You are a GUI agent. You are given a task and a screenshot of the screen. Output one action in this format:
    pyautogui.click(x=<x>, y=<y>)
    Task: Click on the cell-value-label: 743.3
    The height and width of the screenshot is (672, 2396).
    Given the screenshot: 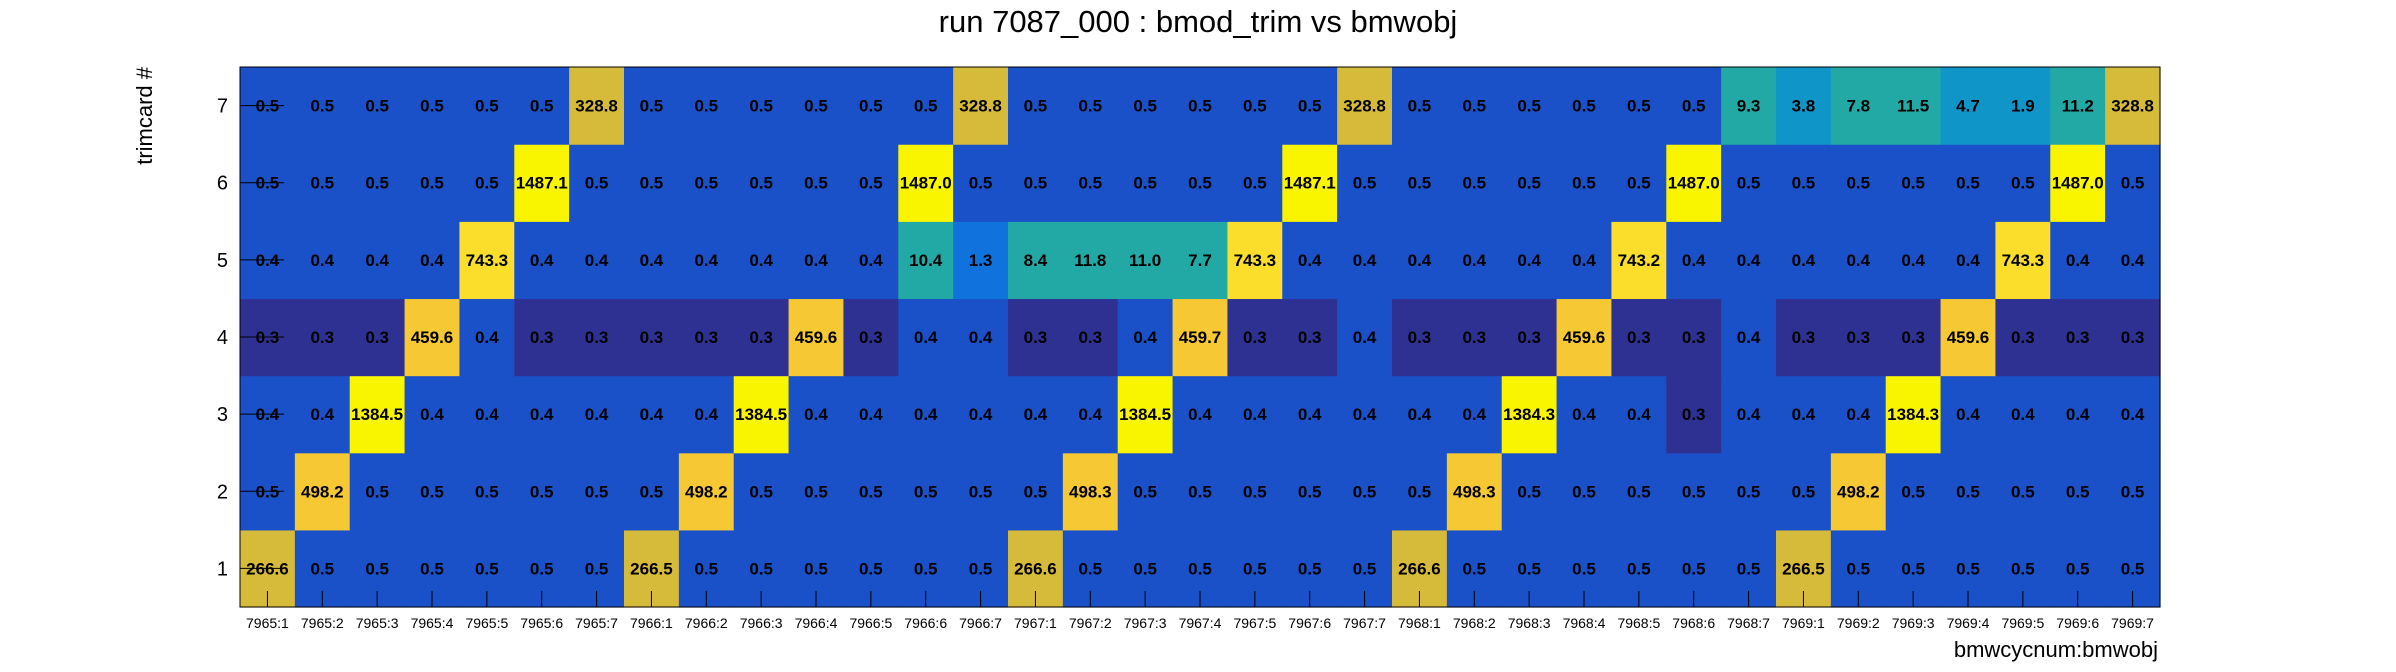 What is the action you would take?
    pyautogui.click(x=487, y=260)
    